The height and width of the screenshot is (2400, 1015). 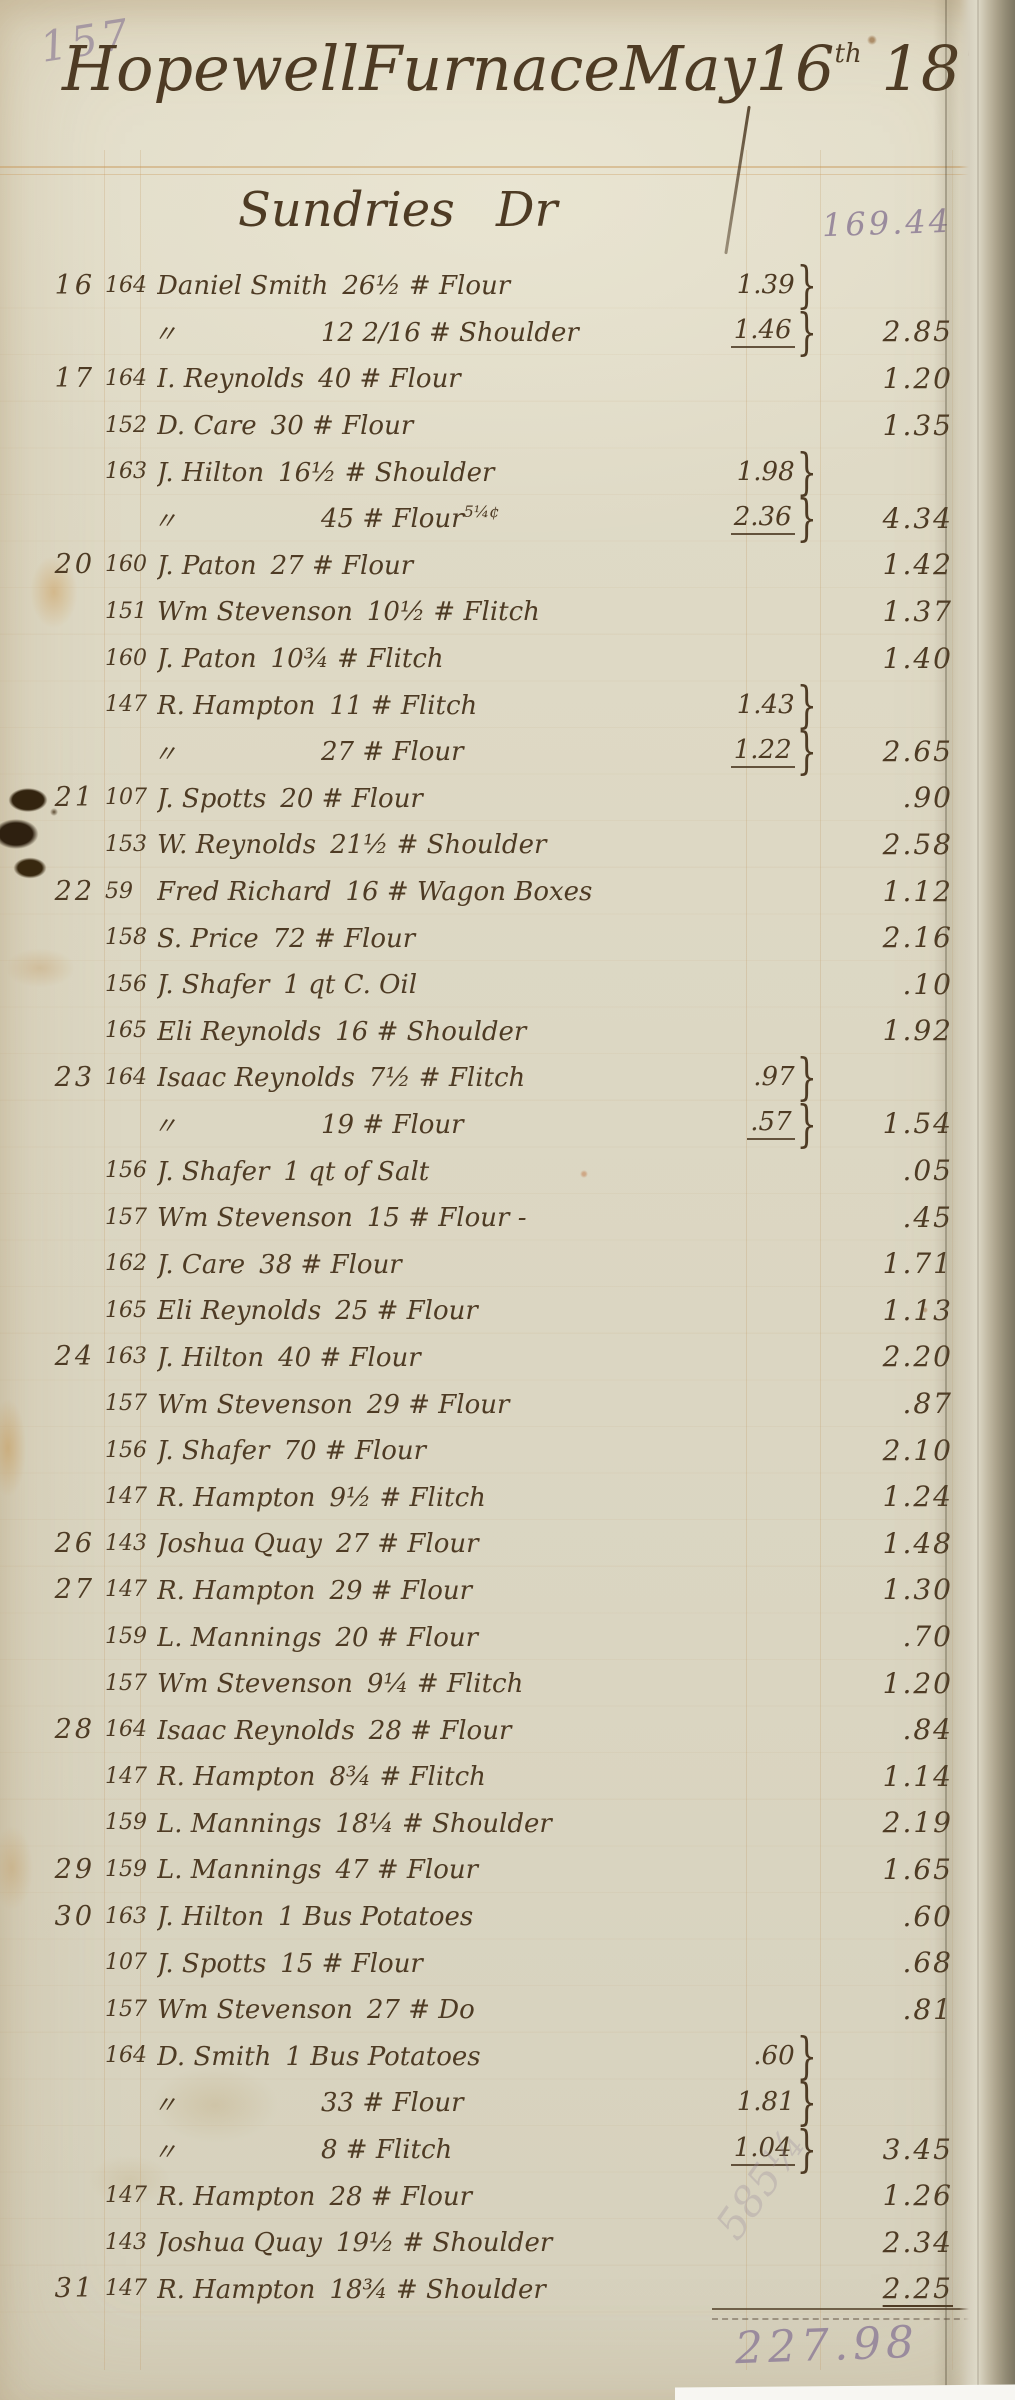 I want to click on description-cell: D. Smith 1 Bus Potatoes, so click(x=423, y=2056).